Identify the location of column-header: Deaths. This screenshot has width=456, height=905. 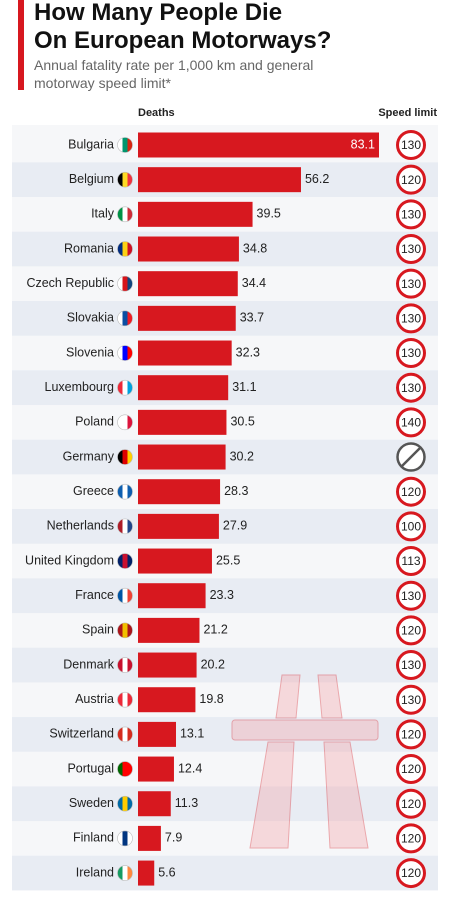
(156, 113).